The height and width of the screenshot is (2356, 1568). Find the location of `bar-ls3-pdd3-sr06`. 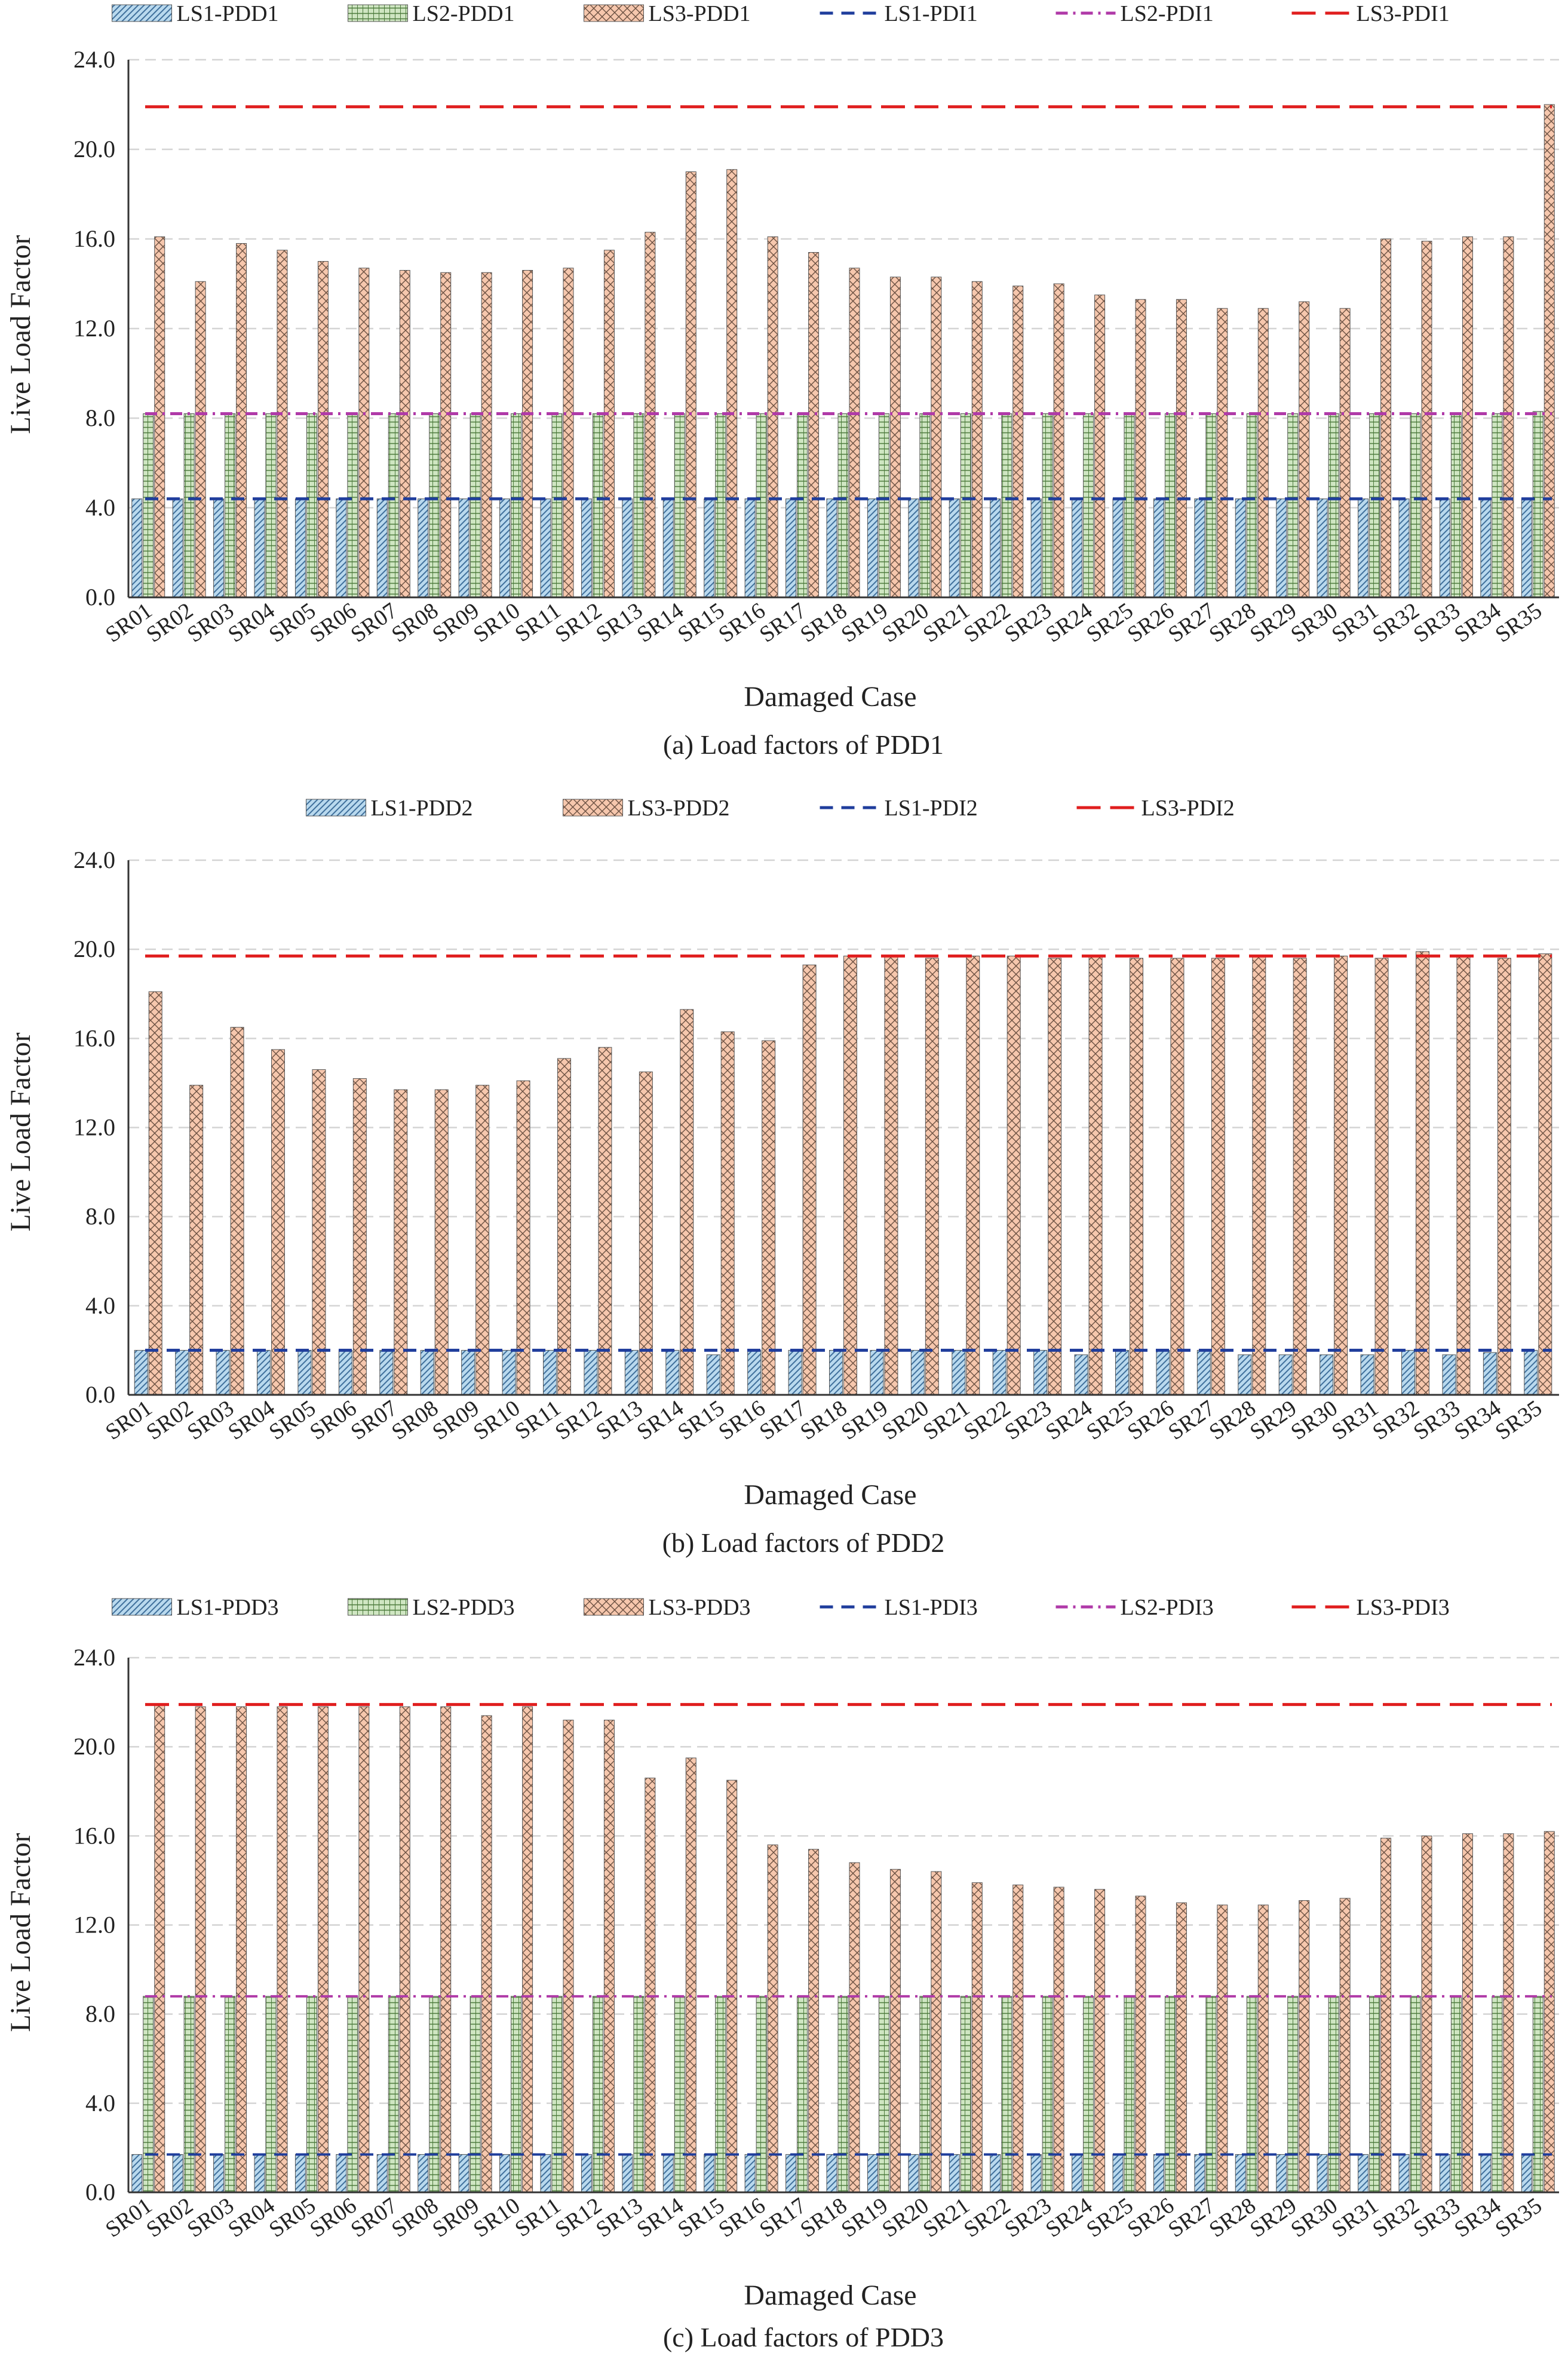

bar-ls3-pdd3-sr06 is located at coordinates (364, 1950).